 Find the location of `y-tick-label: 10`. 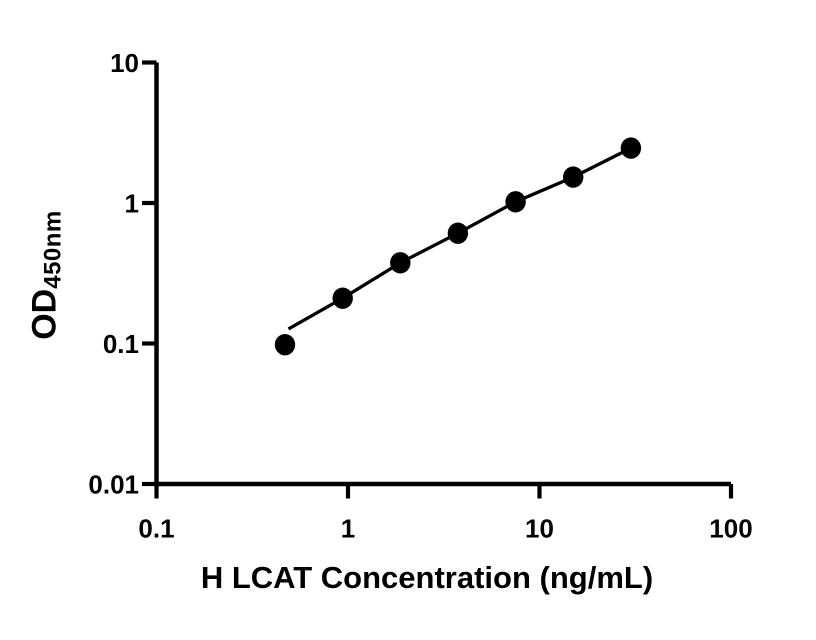

y-tick-label: 10 is located at coordinates (124, 63).